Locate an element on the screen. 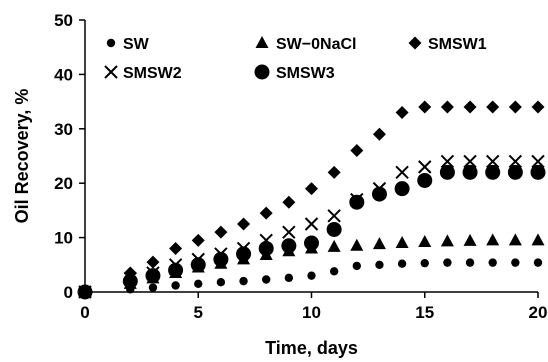  y-tick-label: 30 is located at coordinates (63, 129).